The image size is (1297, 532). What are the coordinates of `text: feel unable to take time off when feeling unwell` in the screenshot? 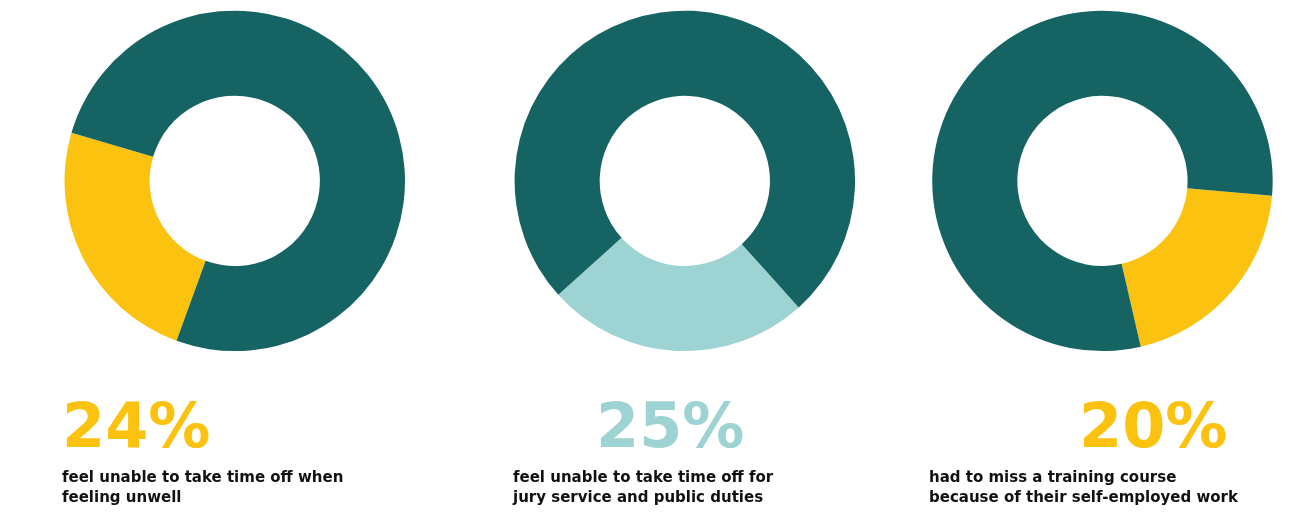 It's located at (203, 487).